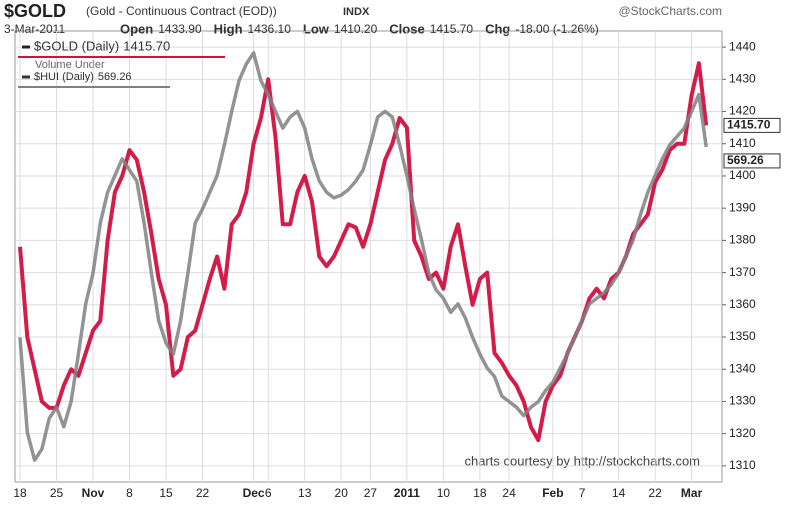 This screenshot has width=787, height=513. What do you see at coordinates (742, 207) in the screenshot?
I see `y-tick-label: 1390` at bounding box center [742, 207].